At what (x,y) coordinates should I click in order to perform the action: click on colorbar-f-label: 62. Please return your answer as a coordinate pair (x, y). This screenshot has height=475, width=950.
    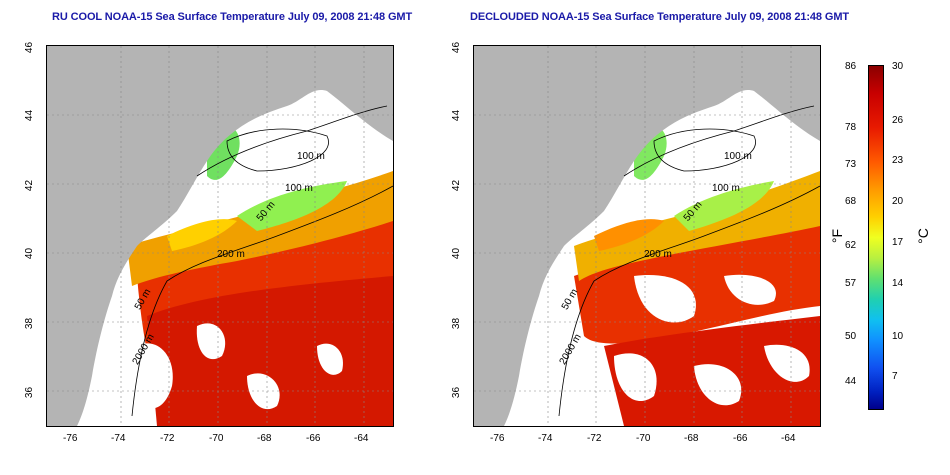
    Looking at the image, I should click on (851, 245).